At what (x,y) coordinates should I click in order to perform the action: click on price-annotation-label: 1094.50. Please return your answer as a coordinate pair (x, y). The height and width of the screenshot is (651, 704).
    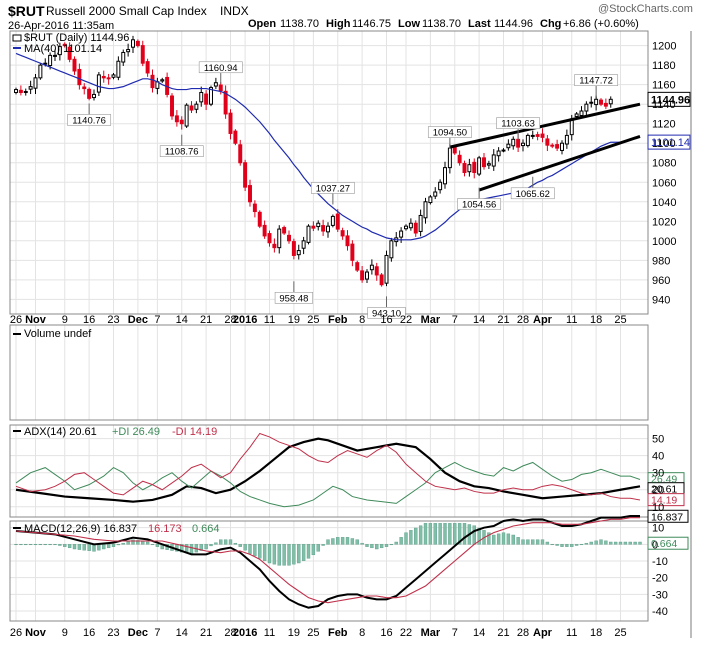
    Looking at the image, I should click on (450, 133).